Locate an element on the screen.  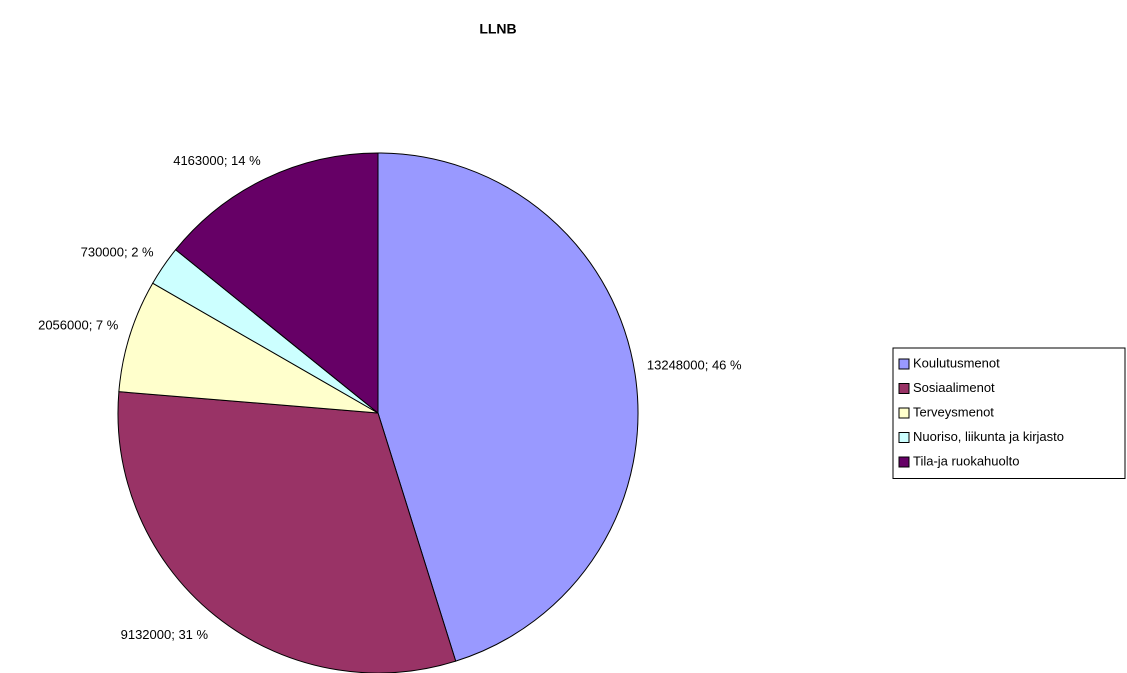
chart-title: LLNB is located at coordinates (497, 29).